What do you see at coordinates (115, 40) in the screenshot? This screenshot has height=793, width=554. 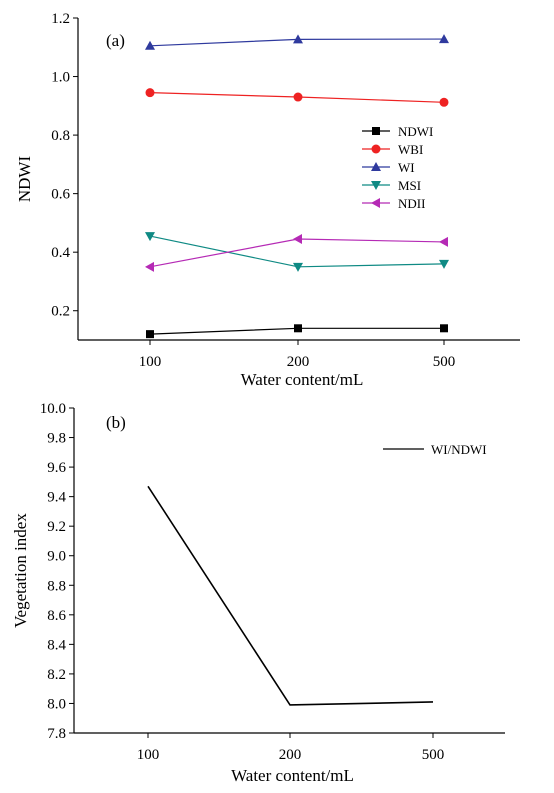 I see `panel-label: (a)` at bounding box center [115, 40].